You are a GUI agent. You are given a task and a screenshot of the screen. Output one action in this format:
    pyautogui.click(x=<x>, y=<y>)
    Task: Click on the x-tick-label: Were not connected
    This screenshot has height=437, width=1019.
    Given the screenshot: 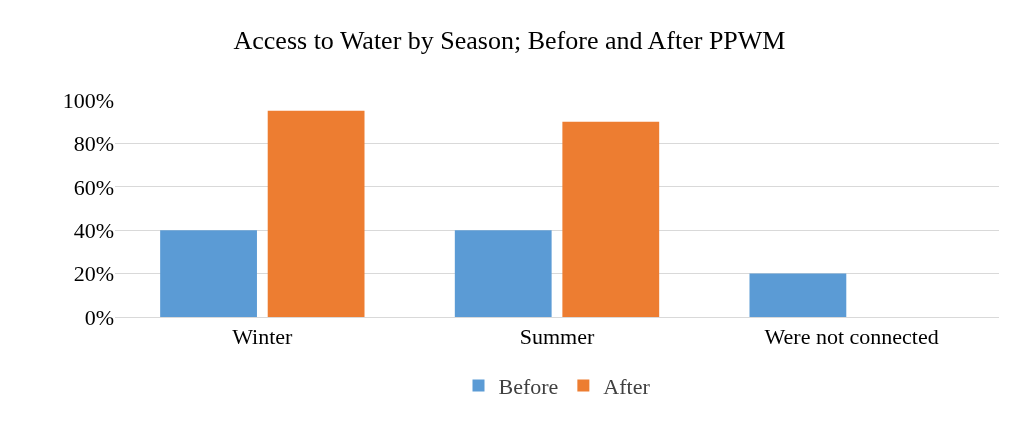 What is the action you would take?
    pyautogui.click(x=851, y=337)
    